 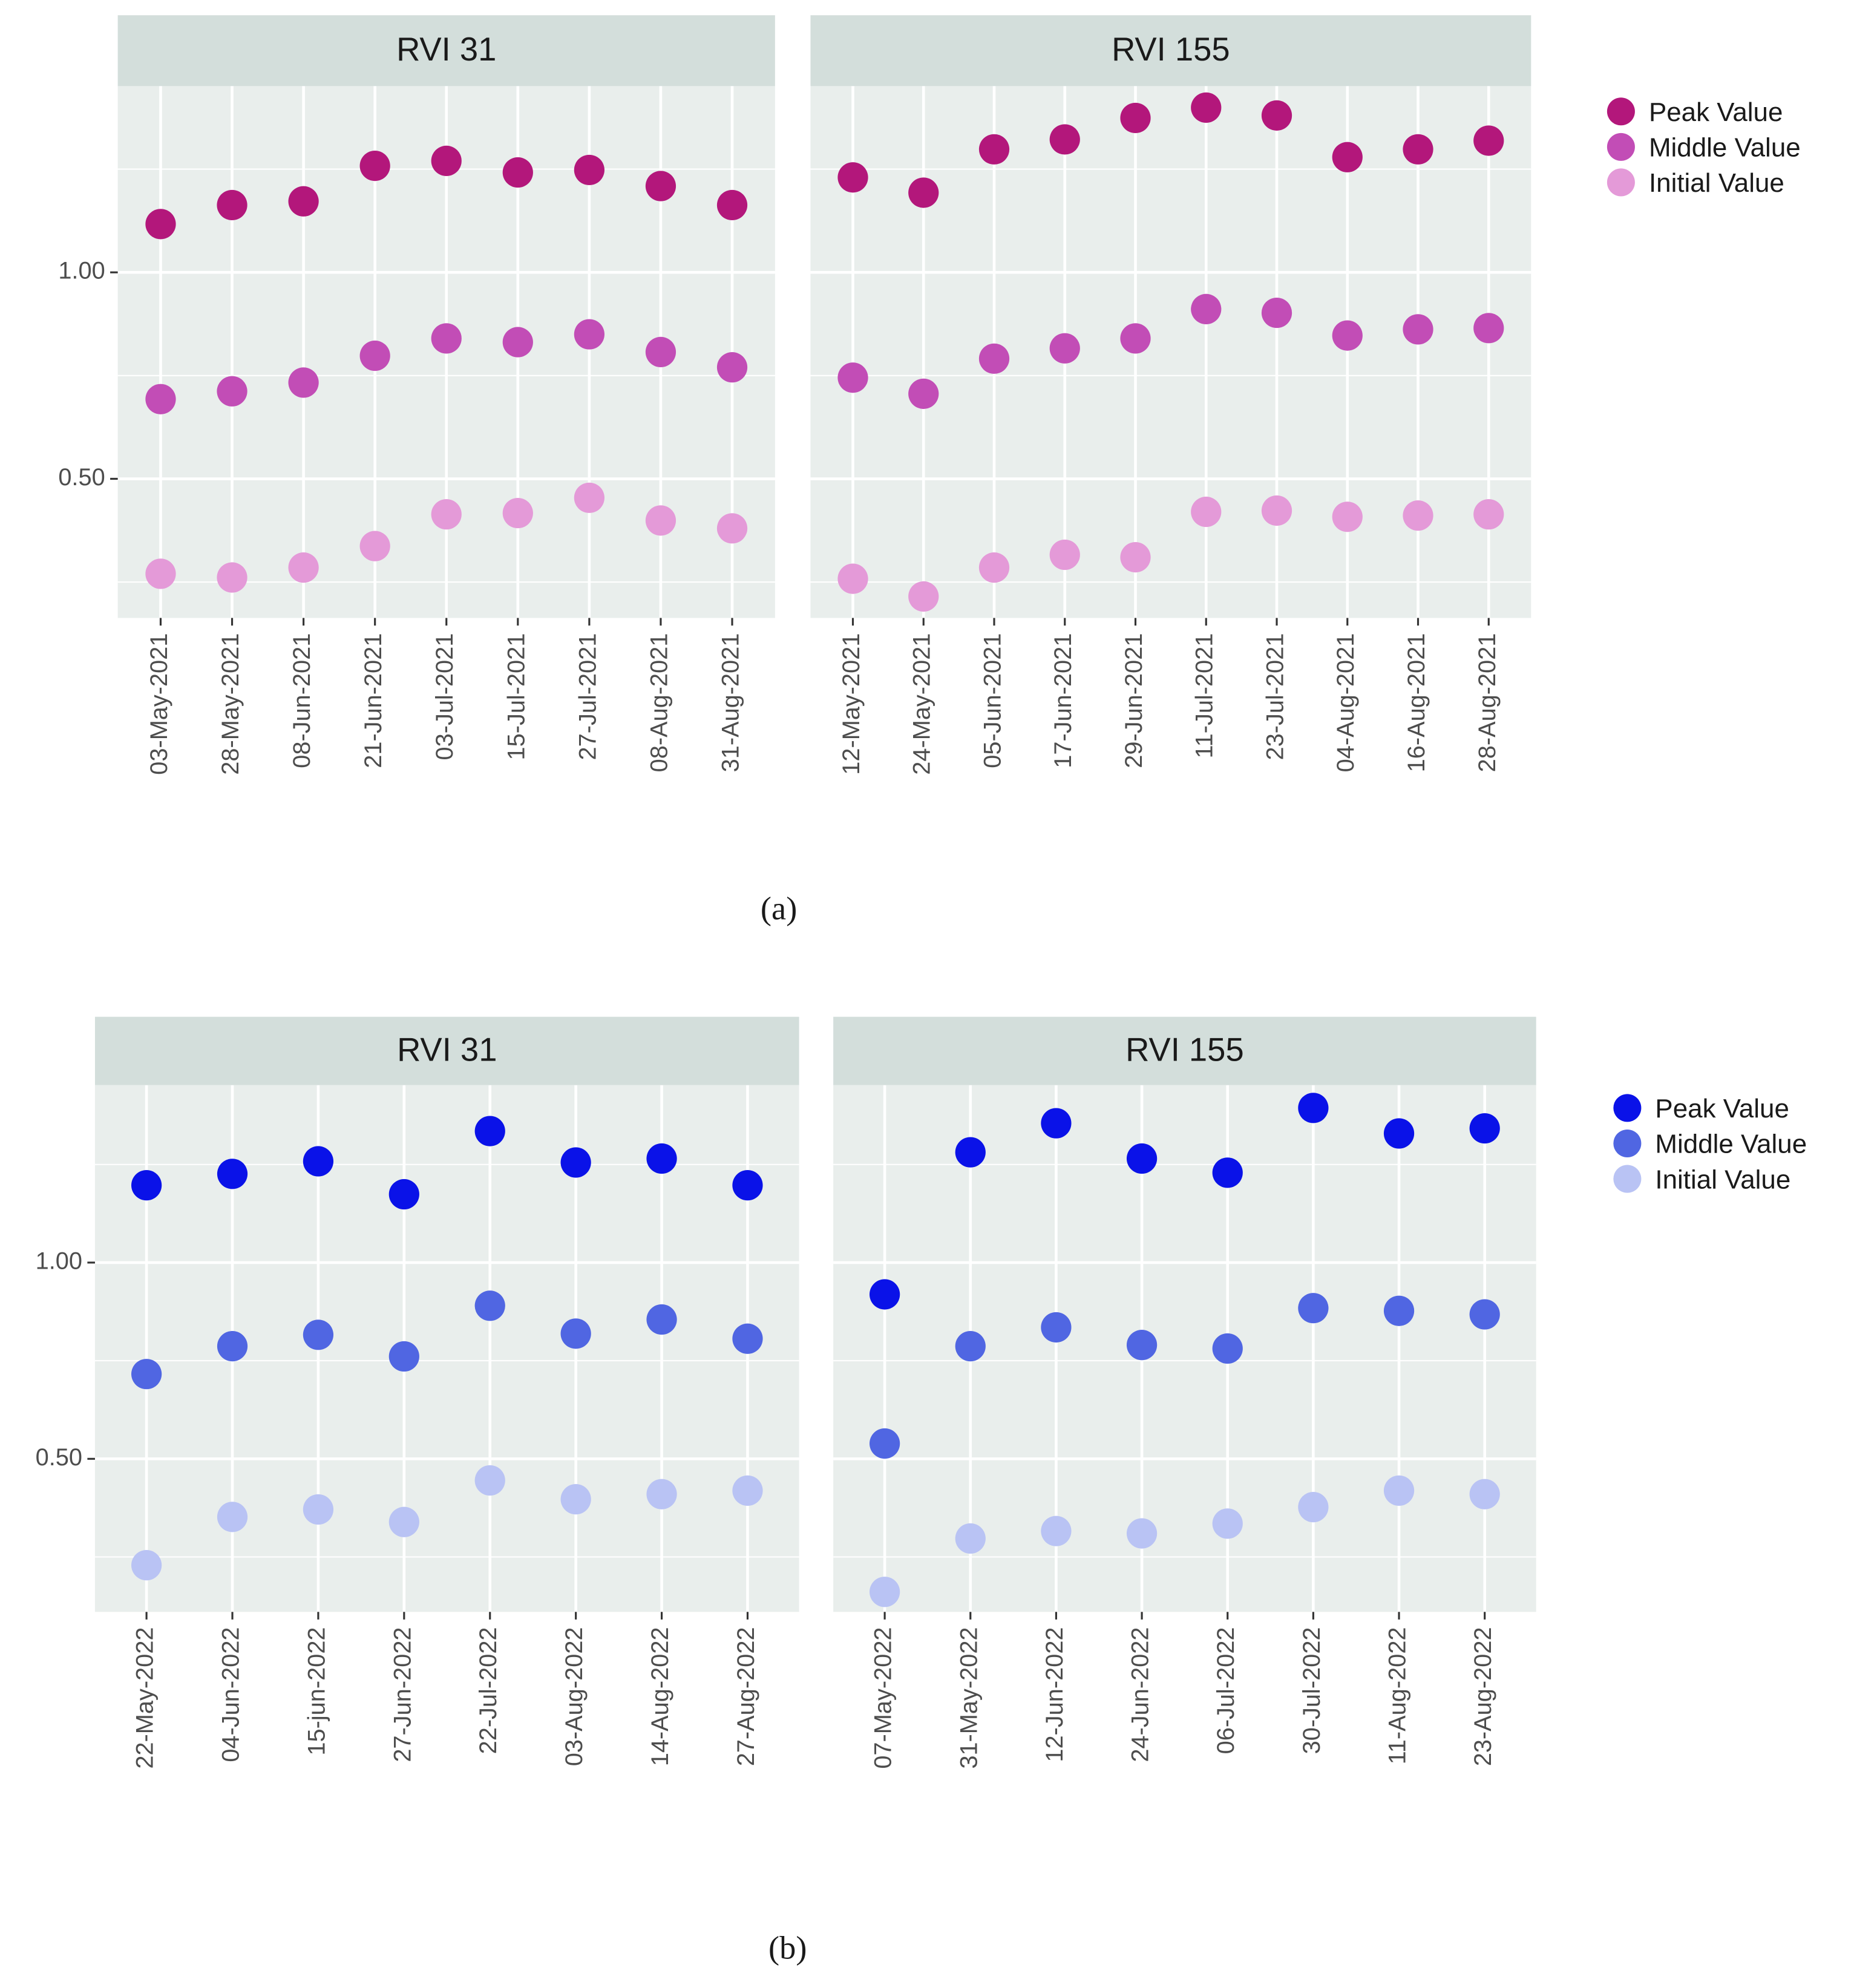 What do you see at coordinates (993, 700) in the screenshot?
I see `x-tick-label: 05-Jun-2021` at bounding box center [993, 700].